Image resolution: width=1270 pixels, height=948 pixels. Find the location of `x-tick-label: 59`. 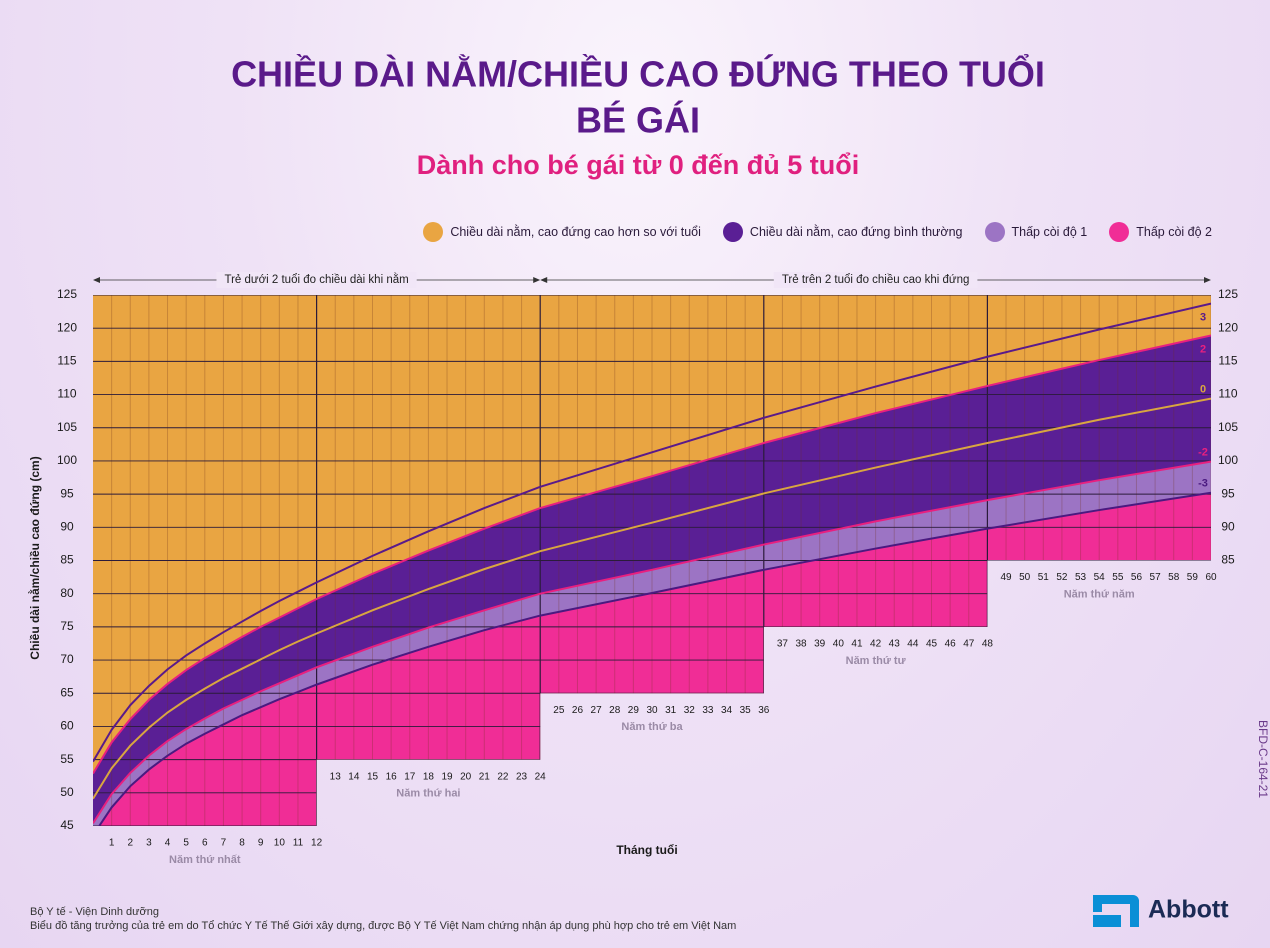

x-tick-label: 59 is located at coordinates (1193, 577).